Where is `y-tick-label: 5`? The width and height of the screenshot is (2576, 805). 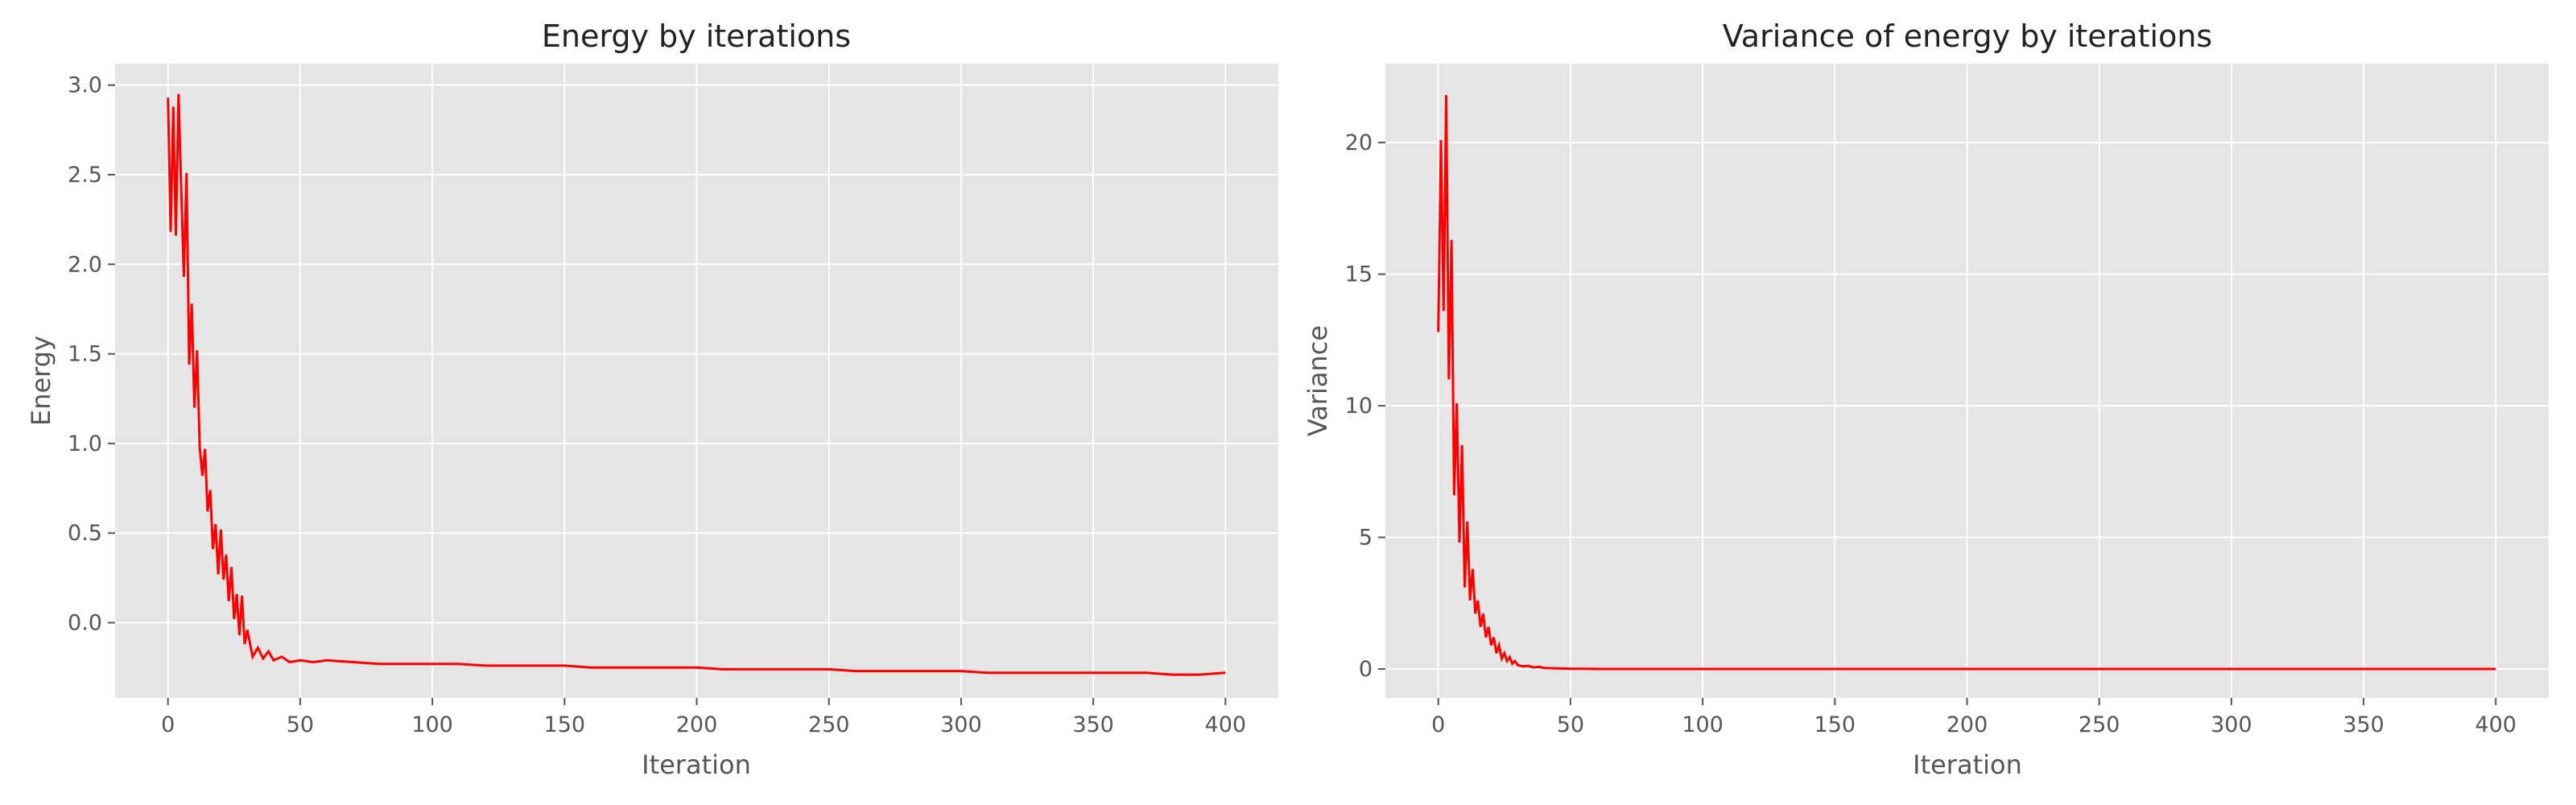
y-tick-label: 5 is located at coordinates (1366, 538).